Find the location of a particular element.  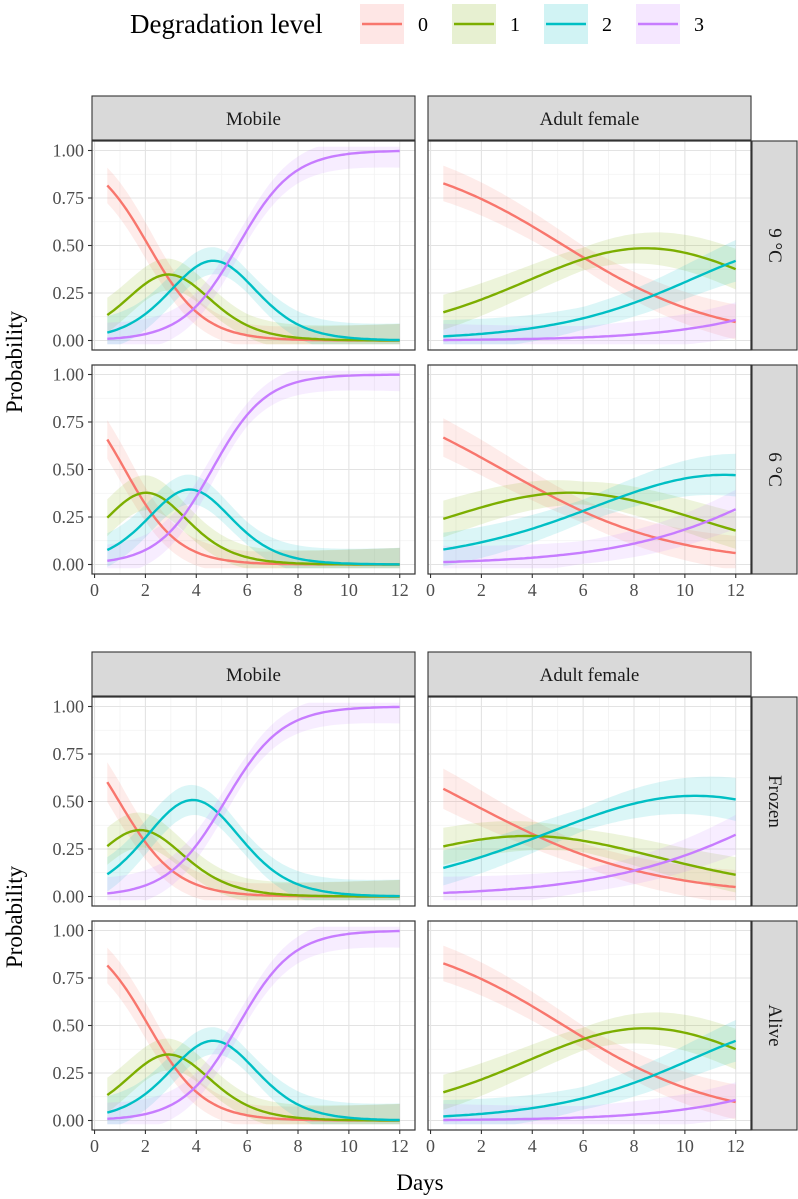

panel: 0 2 4 6 8 10 12 is located at coordinates (589, 482).